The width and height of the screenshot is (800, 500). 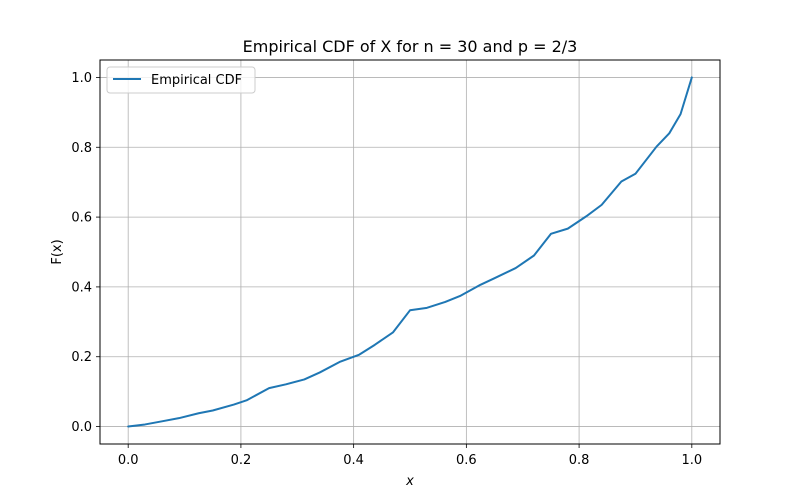 What do you see at coordinates (128, 460) in the screenshot?
I see `x-tick-label: 0.0` at bounding box center [128, 460].